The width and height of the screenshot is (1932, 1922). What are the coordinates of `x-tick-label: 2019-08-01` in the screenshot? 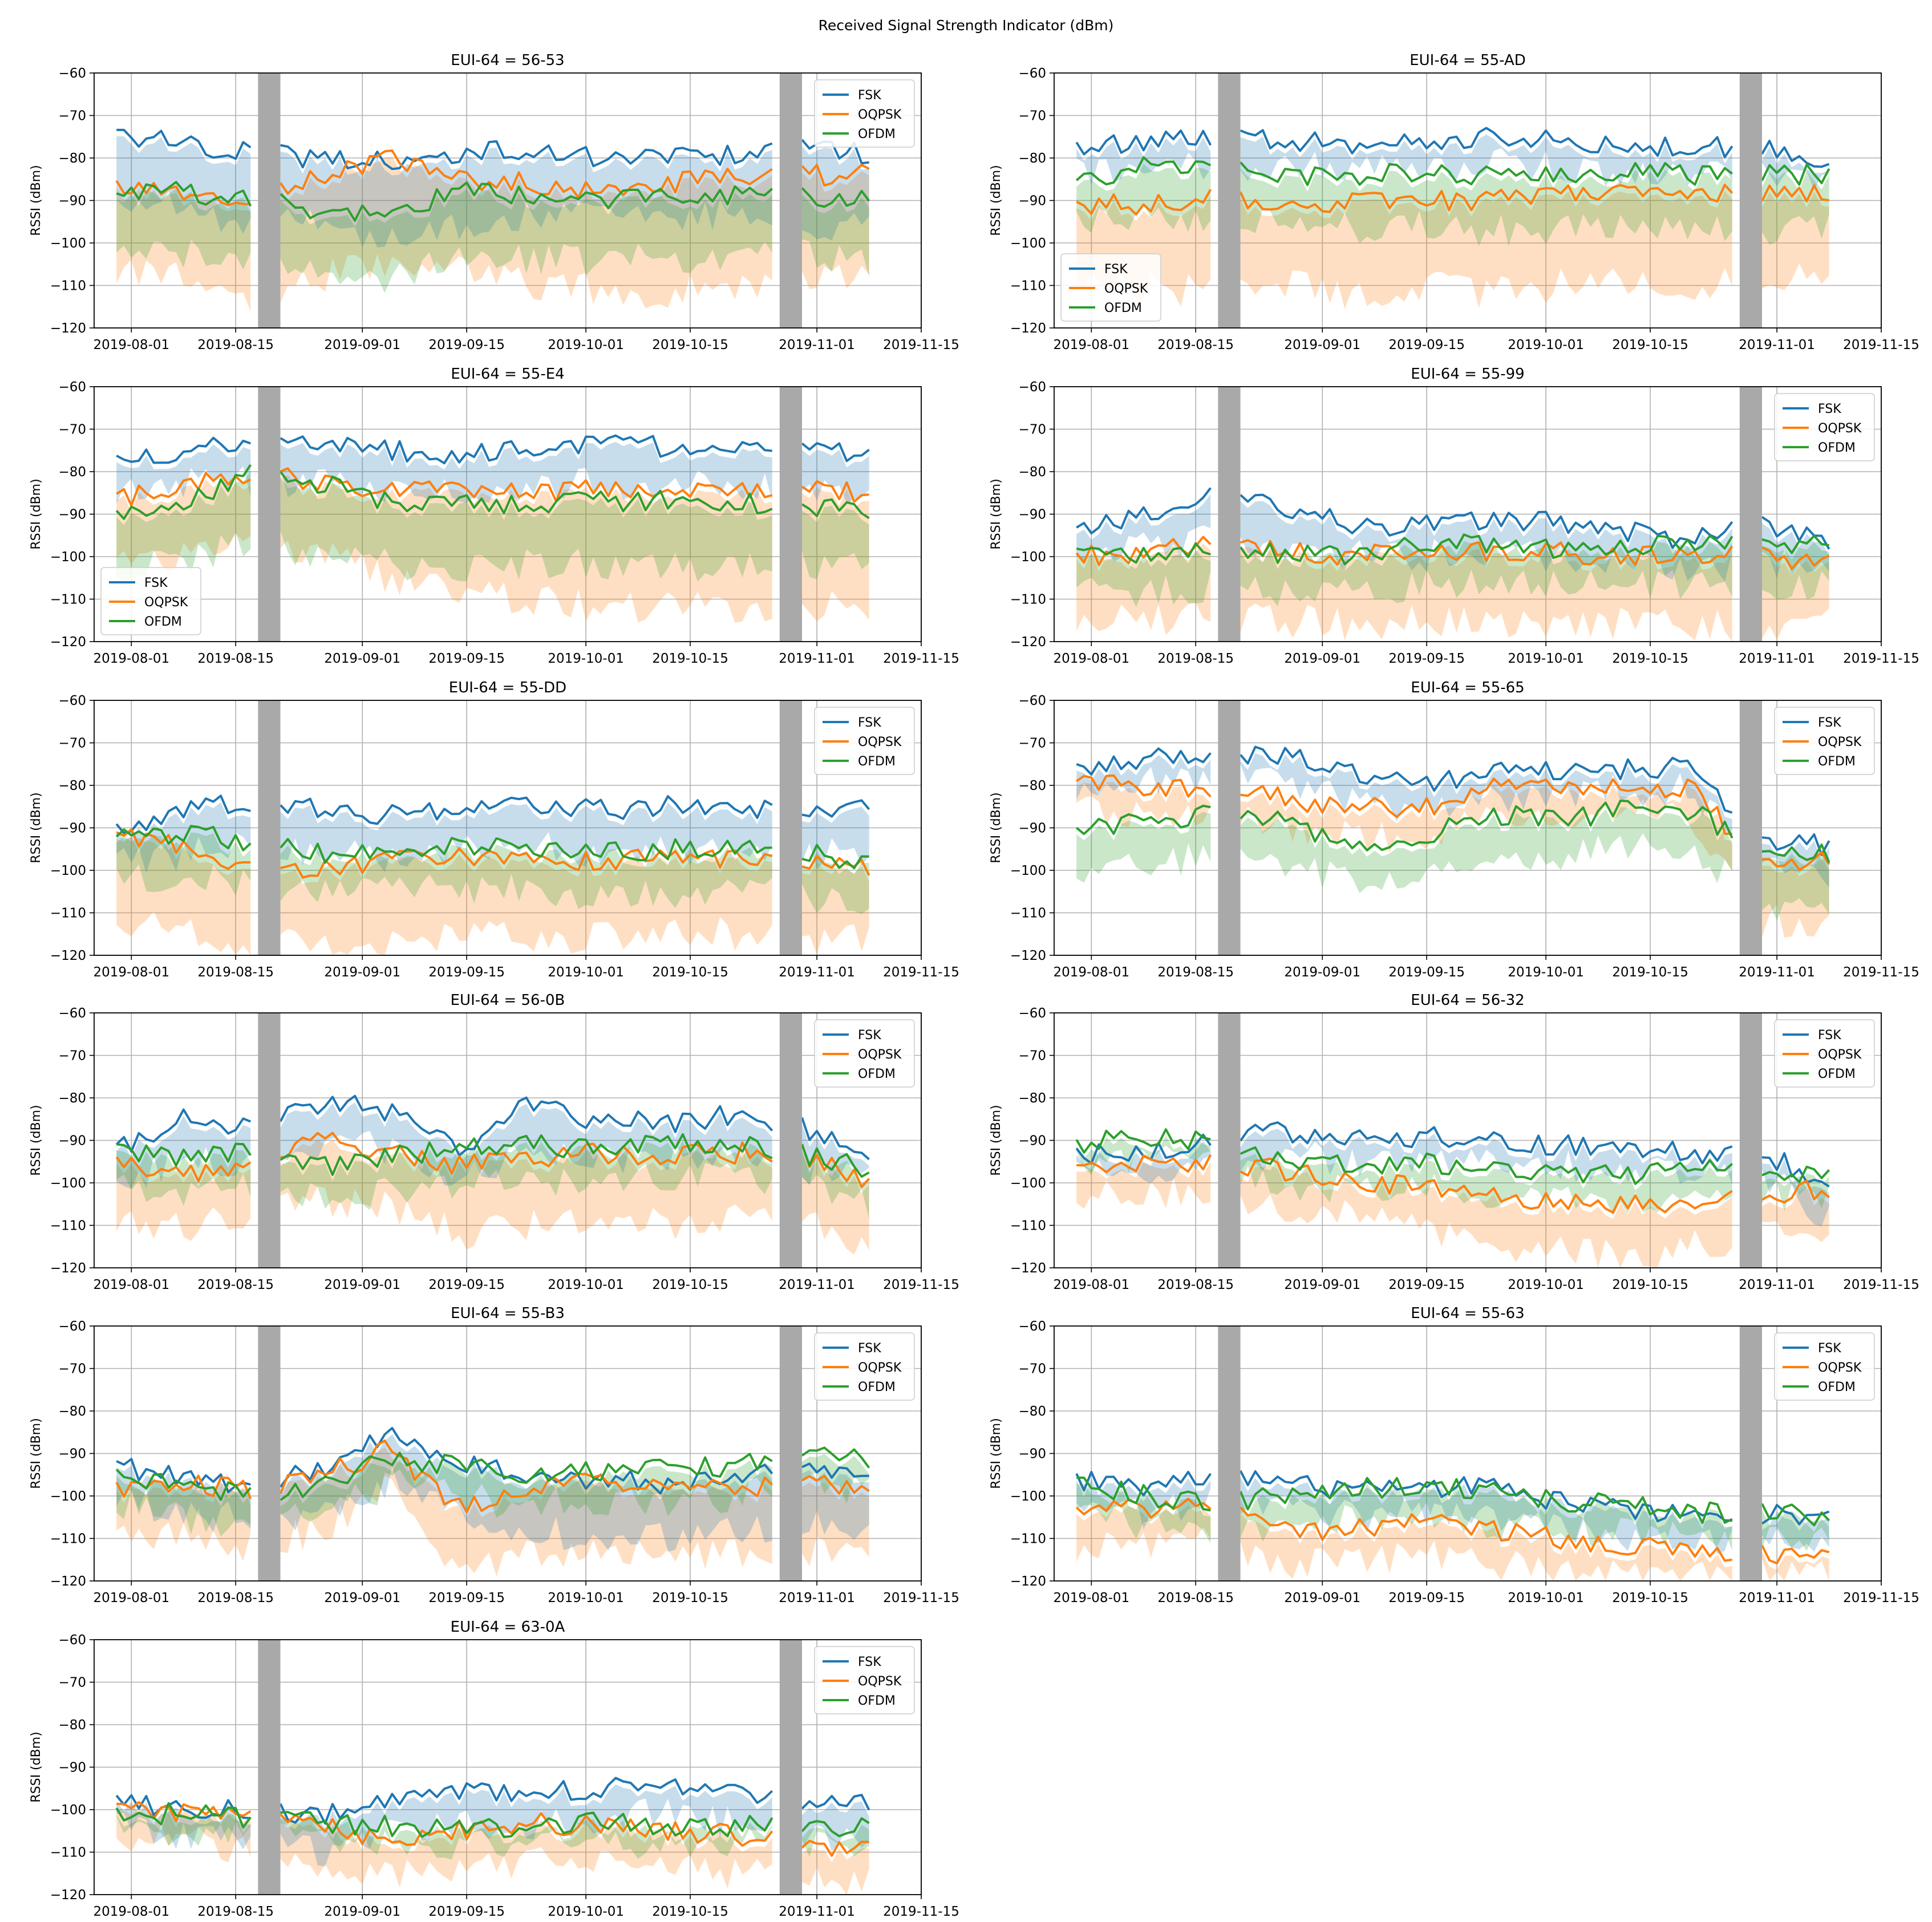 It's located at (131, 658).